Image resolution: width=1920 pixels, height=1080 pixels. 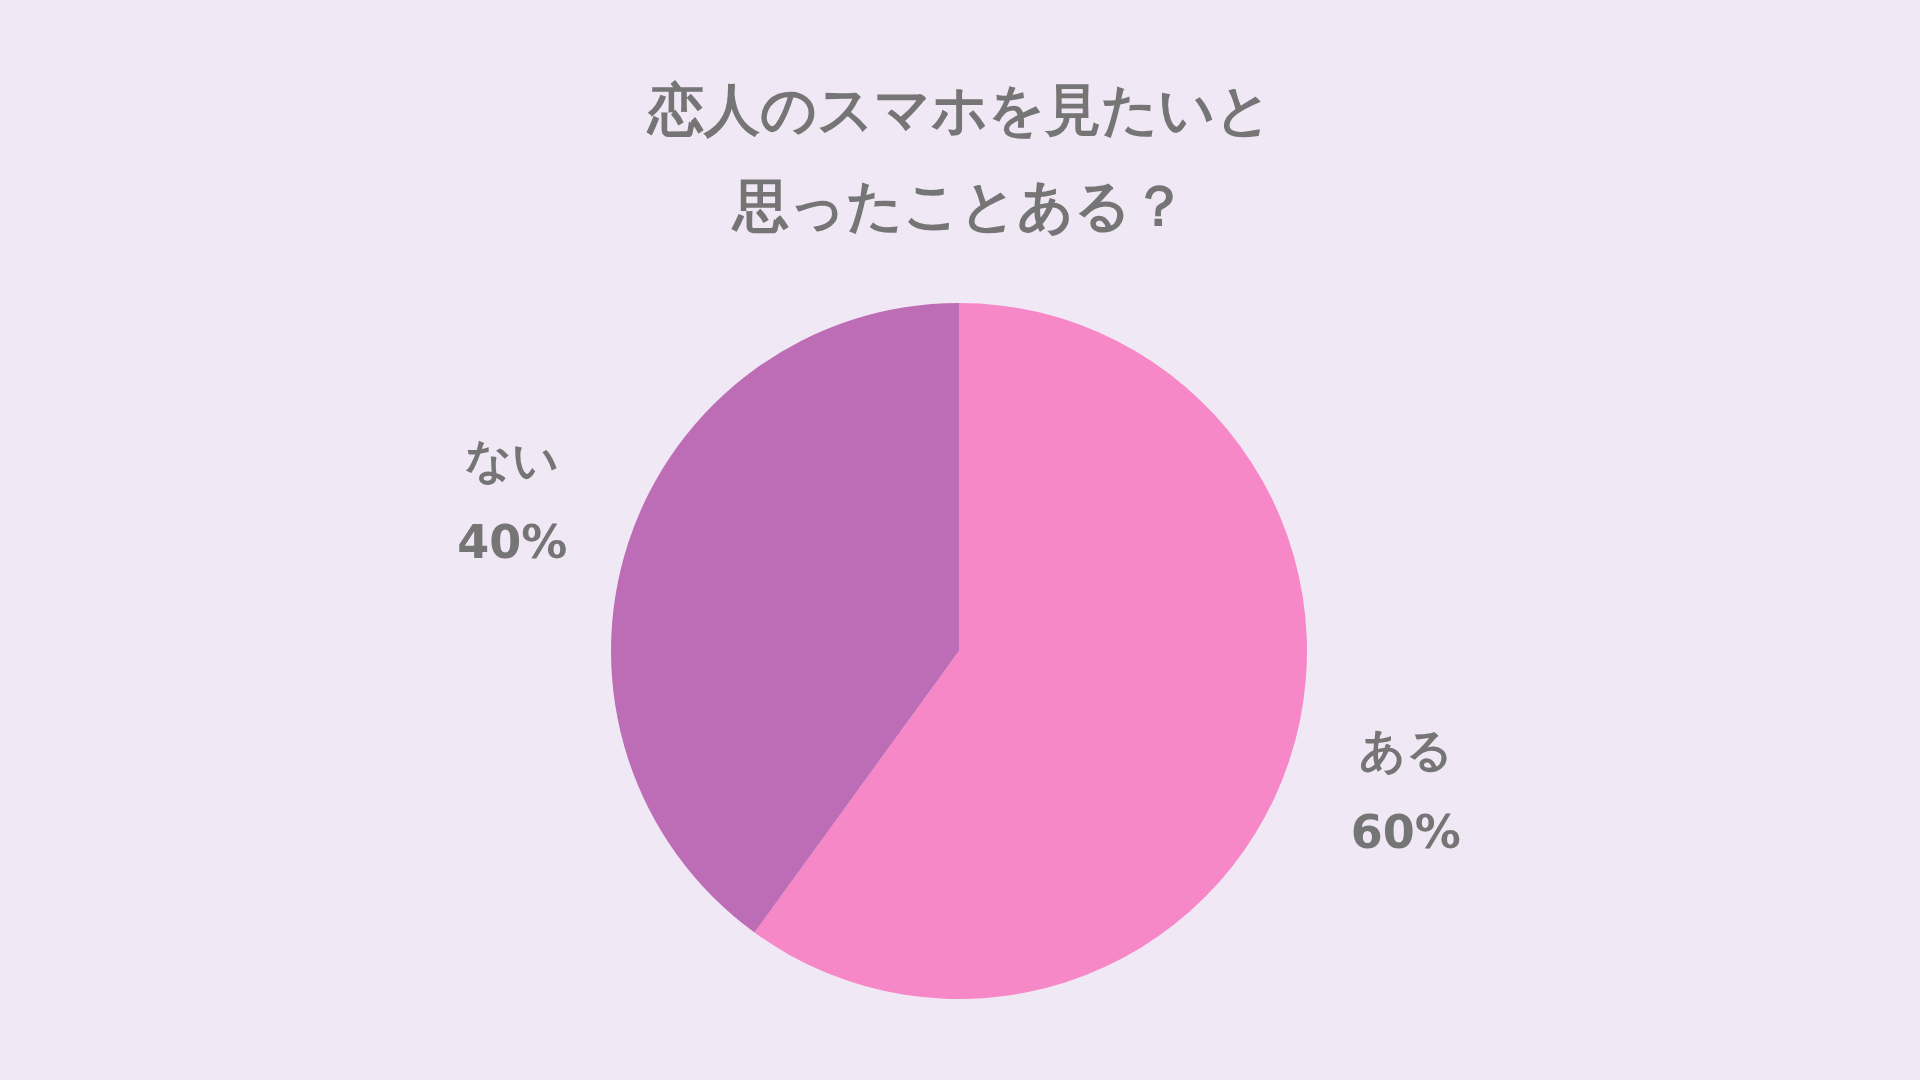 What do you see at coordinates (512, 459) in the screenshot?
I see `slice-label: ない` at bounding box center [512, 459].